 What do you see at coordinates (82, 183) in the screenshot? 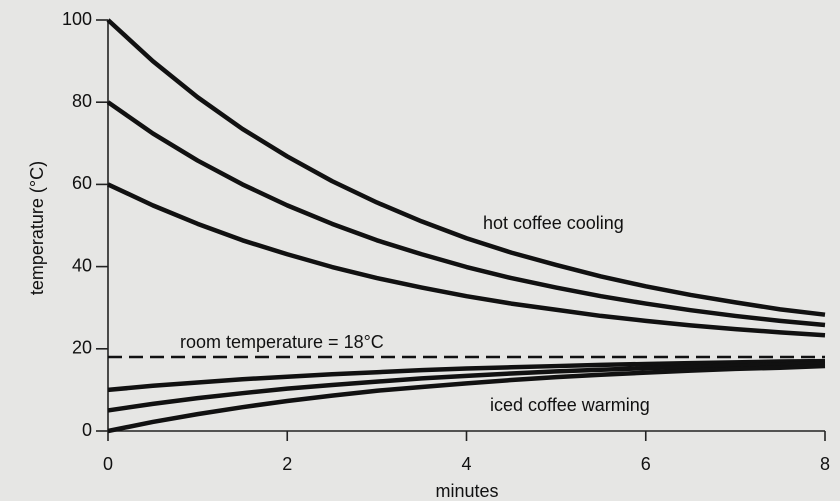
I see `y-tick-label: 60` at bounding box center [82, 183].